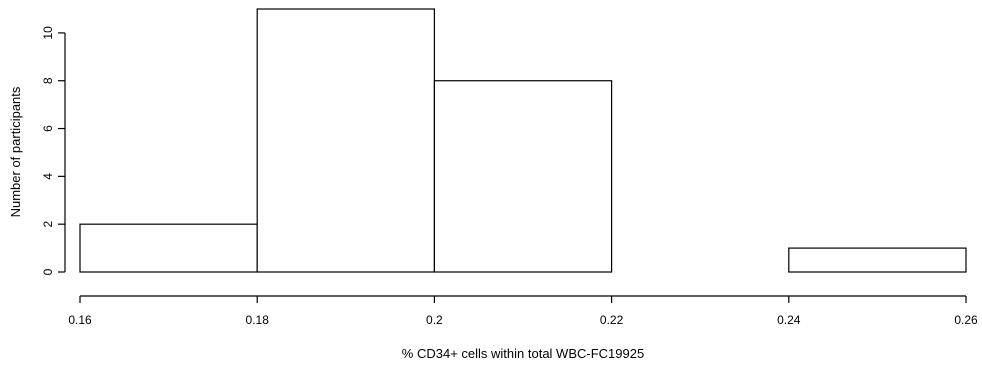 Image resolution: width=982 pixels, height=374 pixels. I want to click on y-tick-label-3: 6, so click(48, 128).